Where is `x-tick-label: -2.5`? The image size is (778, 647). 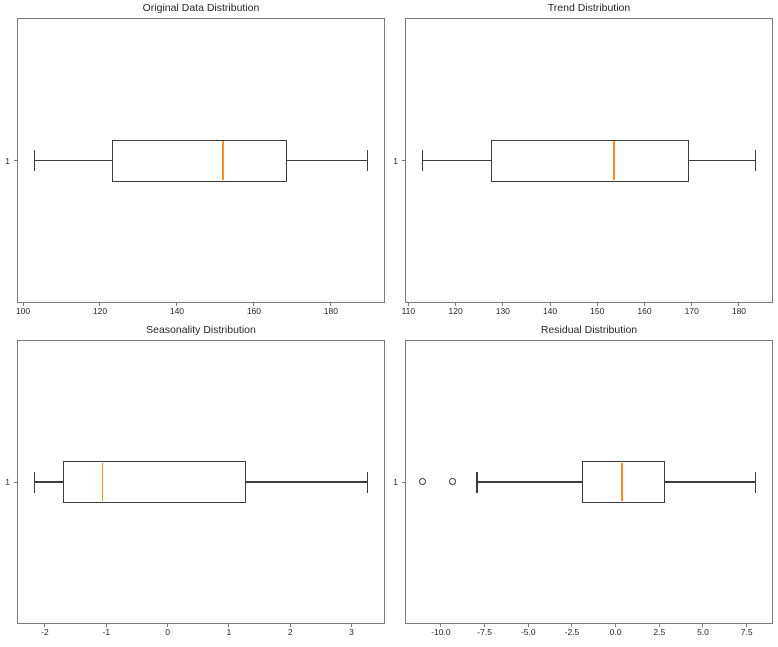
x-tick-label: -2.5 is located at coordinates (572, 632).